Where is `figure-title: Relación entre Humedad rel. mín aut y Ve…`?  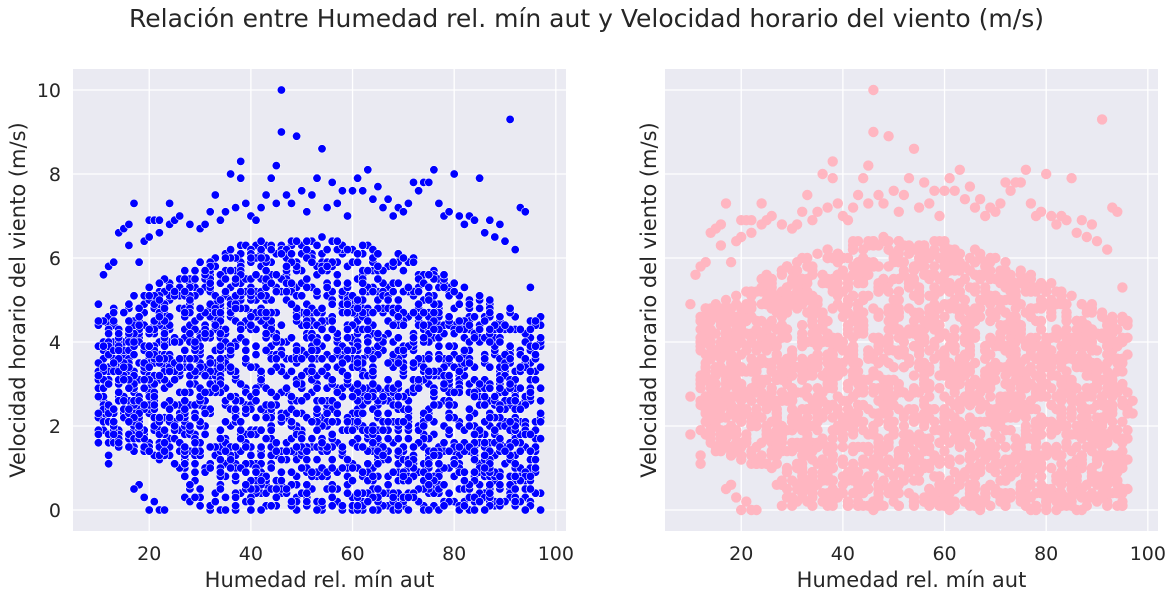 figure-title: Relación entre Humedad rel. mín aut y Ve… is located at coordinates (586, 18).